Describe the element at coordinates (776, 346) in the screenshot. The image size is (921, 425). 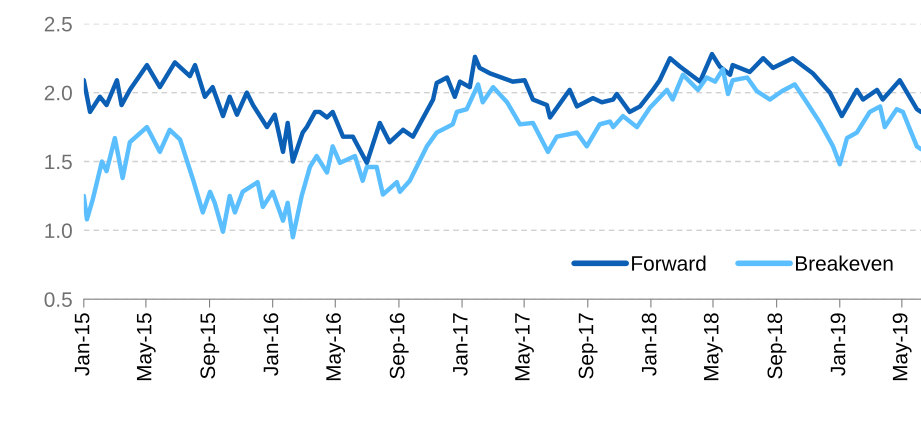
I see `x-tick-label: Sep-18` at that location.